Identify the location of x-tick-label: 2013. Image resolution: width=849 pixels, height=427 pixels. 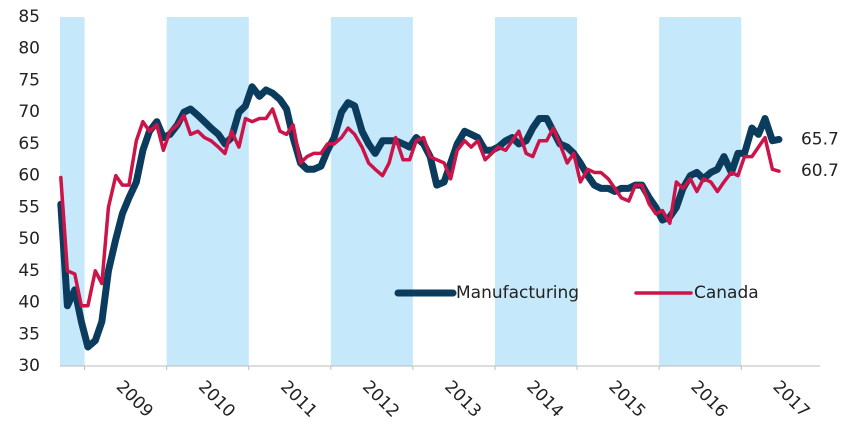
(462, 399).